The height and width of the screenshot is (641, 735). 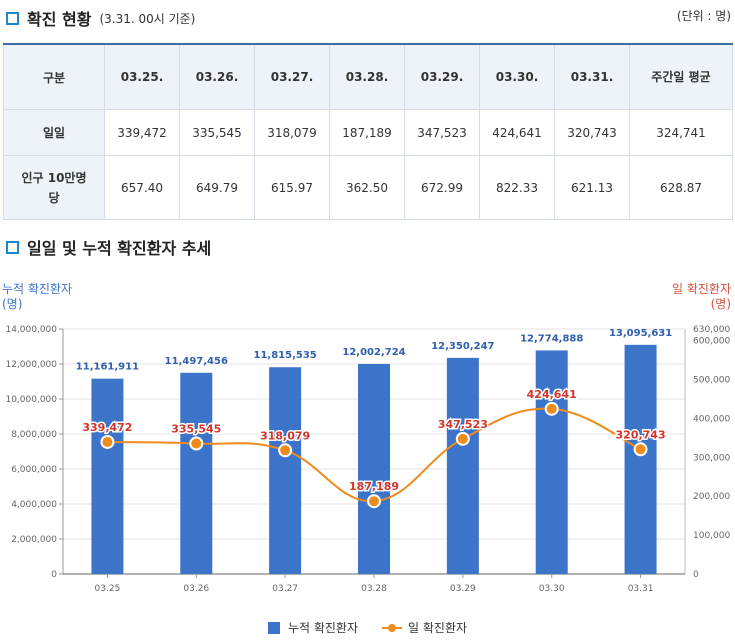 I want to click on left-tick-label: 14,000,000, so click(x=31, y=330).